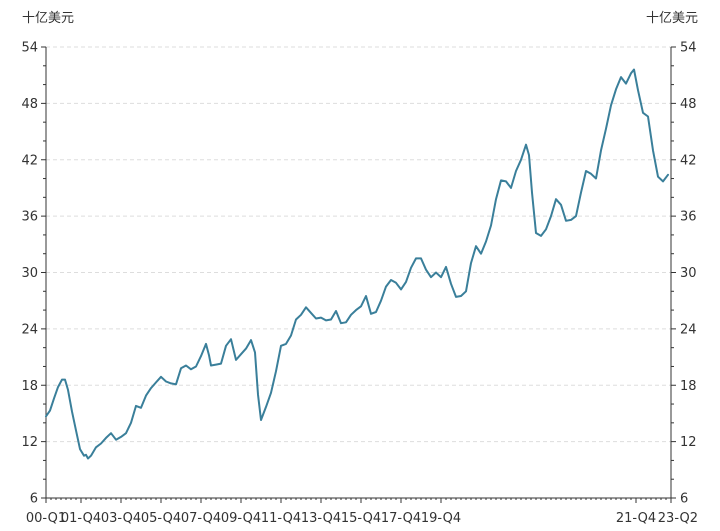 Image resolution: width=720 pixels, height=531 pixels. I want to click on right-y-axis: 6 12 18 24 30 36 42 48 54, so click(684, 274).